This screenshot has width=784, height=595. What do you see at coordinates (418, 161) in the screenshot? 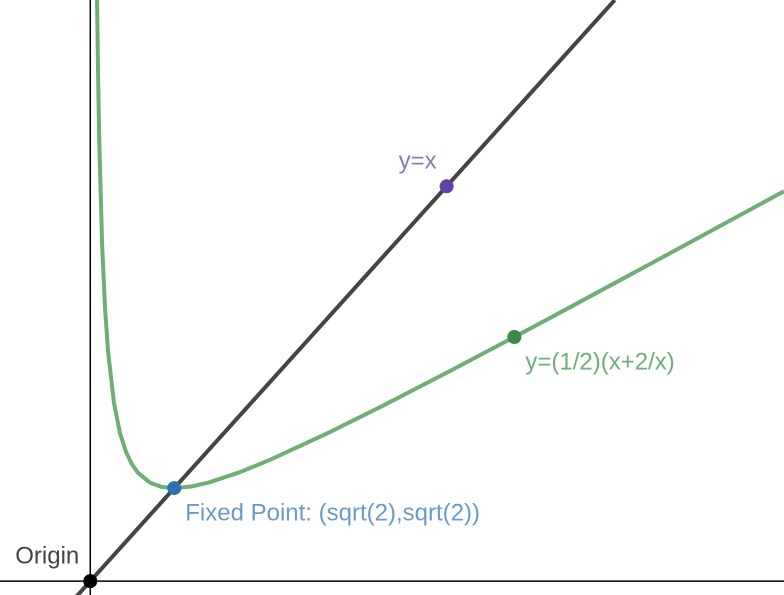
I see `point-label: y=x` at bounding box center [418, 161].